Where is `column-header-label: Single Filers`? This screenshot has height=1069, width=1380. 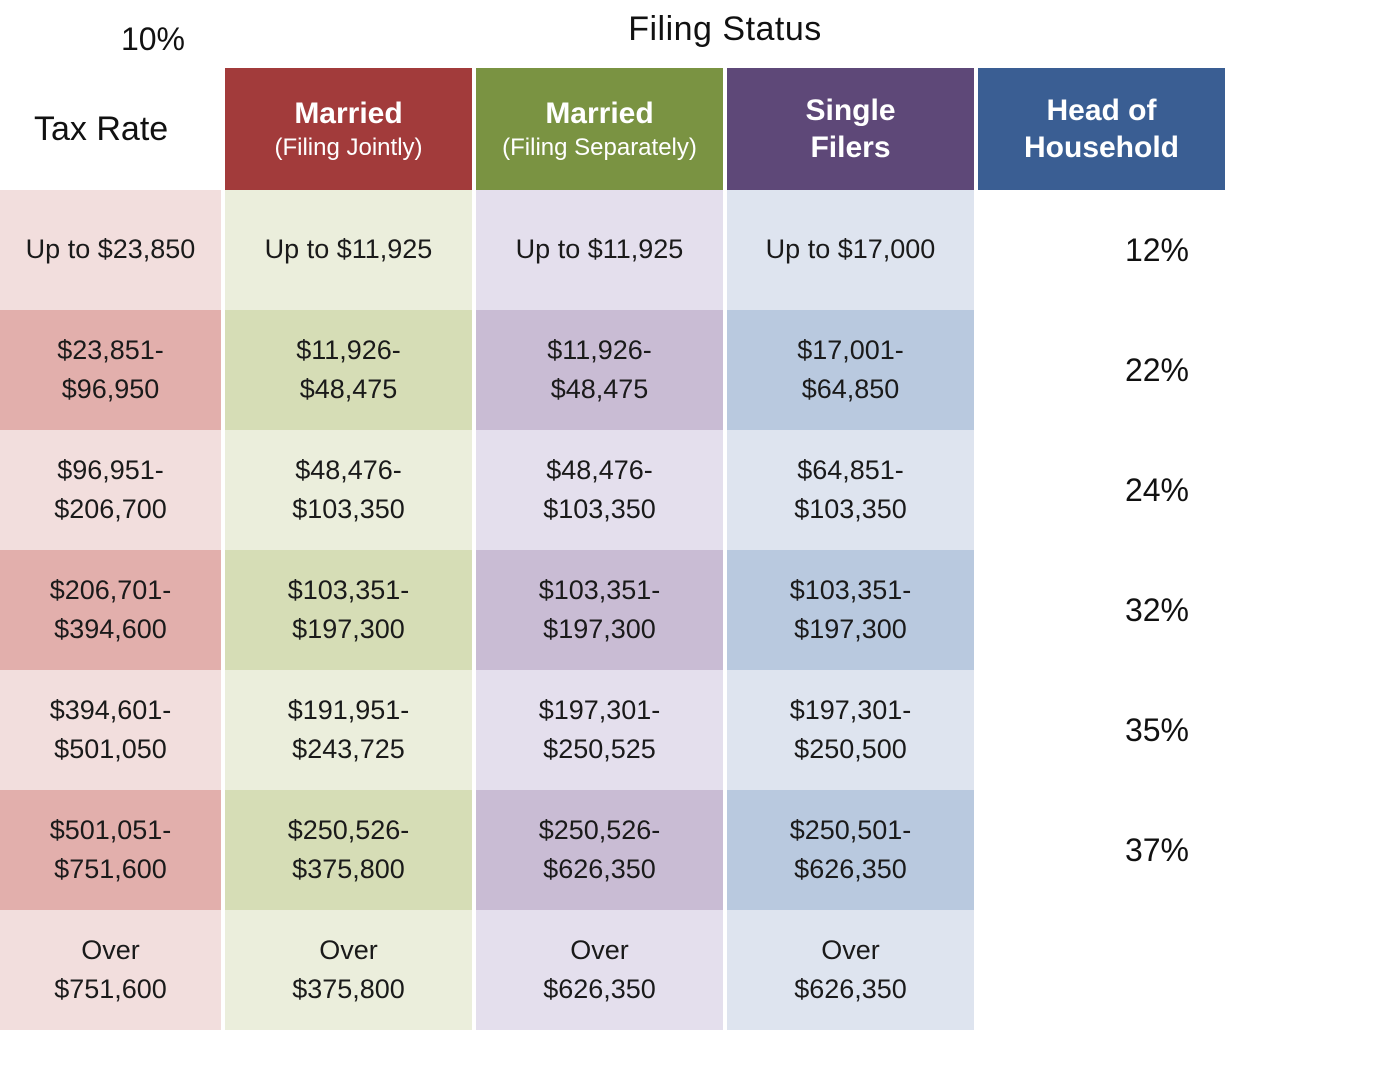 column-header-label: Single Filers is located at coordinates (850, 129).